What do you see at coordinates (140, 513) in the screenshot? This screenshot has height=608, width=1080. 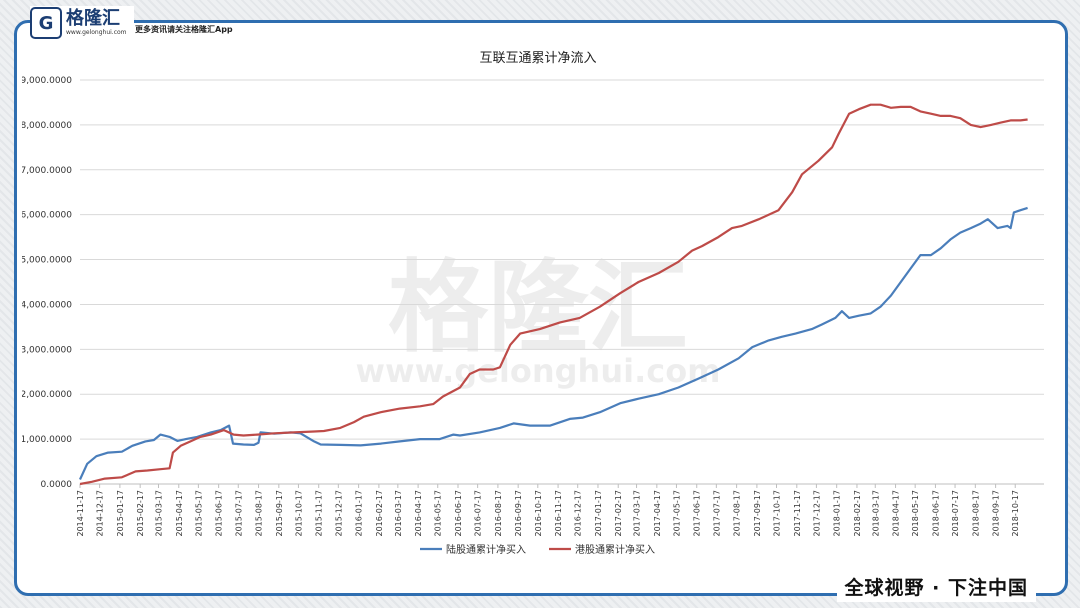 I see `x-tick-label: 2015-02-17` at bounding box center [140, 513].